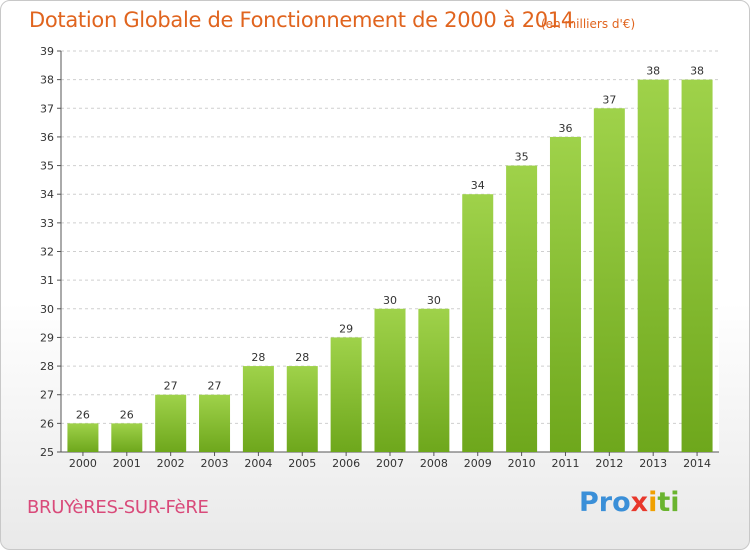 This screenshot has height=550, width=750. I want to click on y-tick-label: 37, so click(47, 108).